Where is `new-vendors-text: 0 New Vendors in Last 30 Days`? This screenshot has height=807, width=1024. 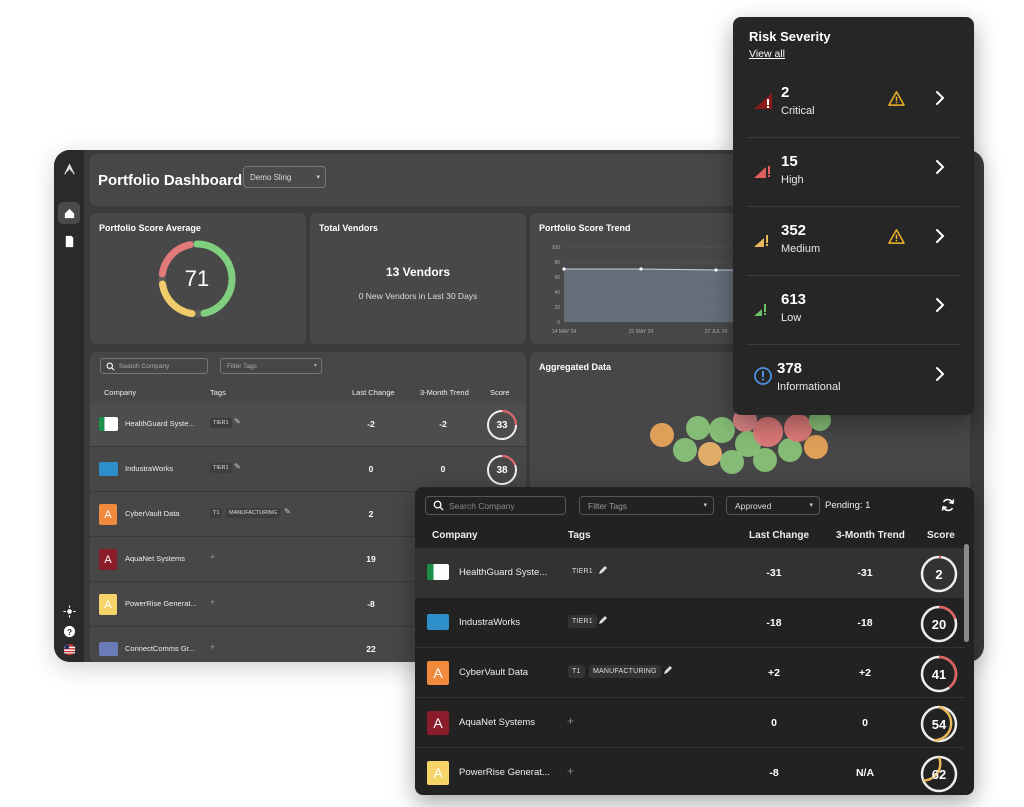 new-vendors-text: 0 New Vendors in Last 30 Days is located at coordinates (418, 296).